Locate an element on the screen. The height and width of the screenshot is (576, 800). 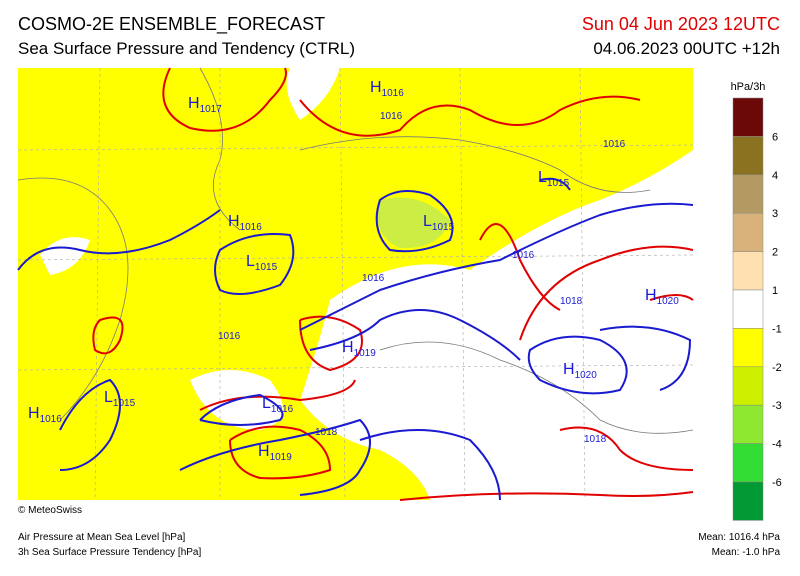
footer-line: 3h Sea Surface Pressure Tendency [hPa] is located at coordinates (109, 552).